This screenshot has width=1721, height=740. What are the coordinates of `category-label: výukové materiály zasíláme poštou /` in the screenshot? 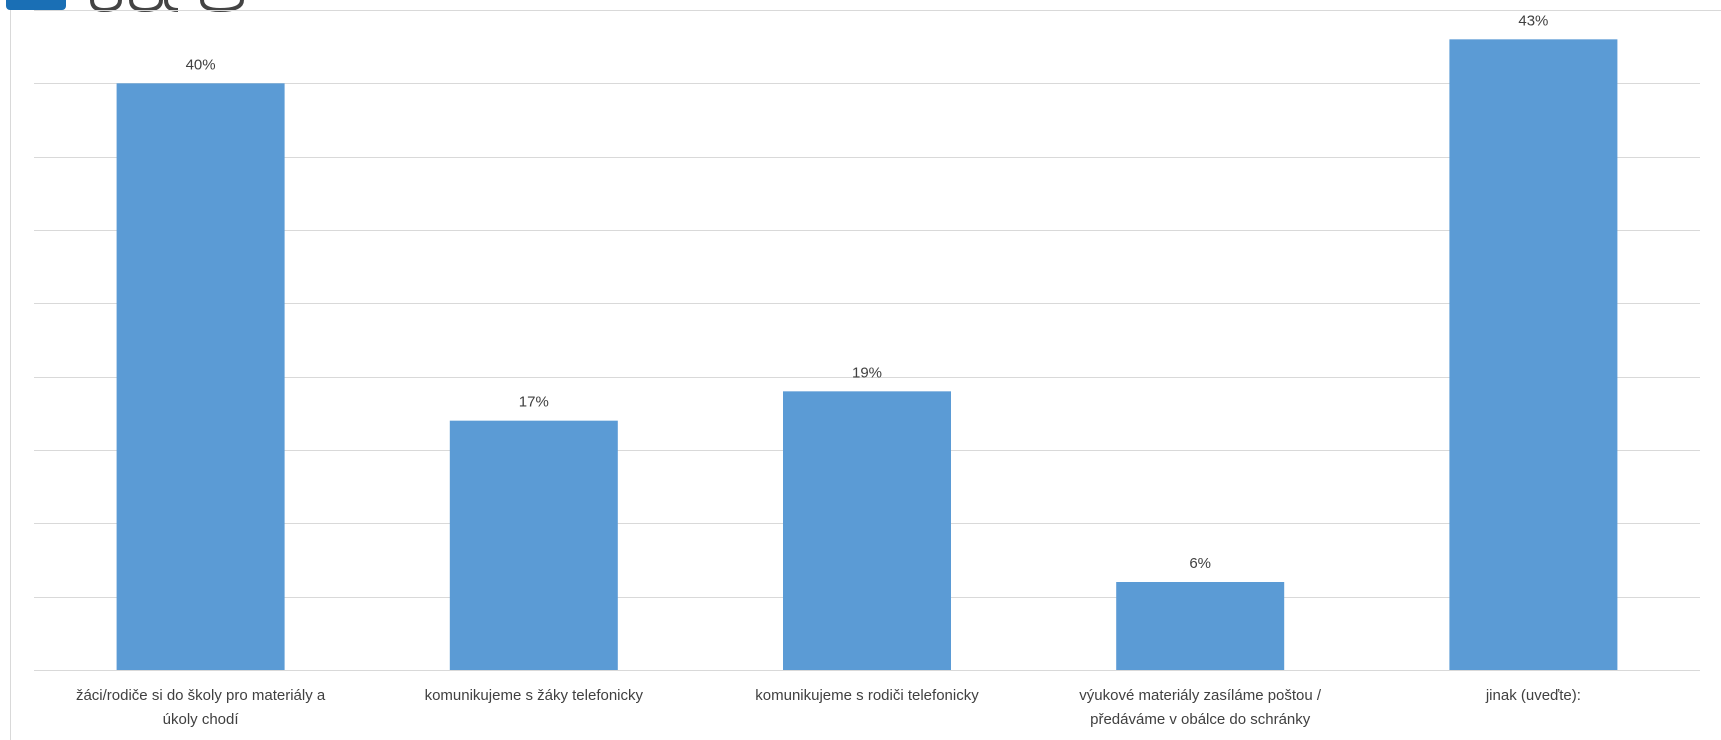 It's located at (1200, 695).